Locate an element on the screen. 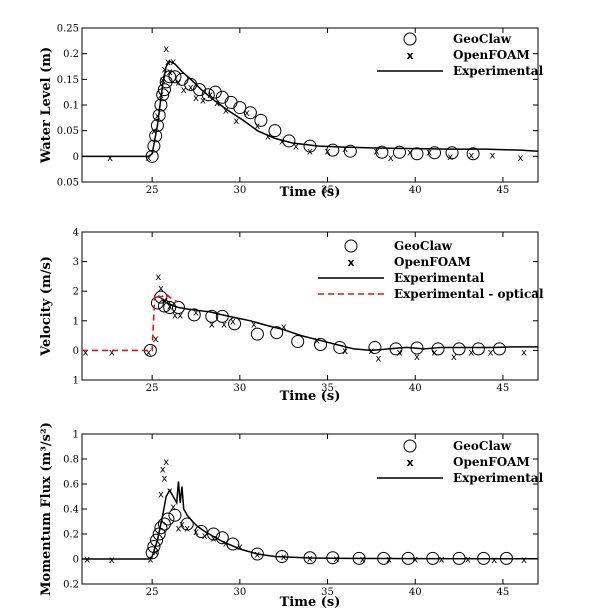 Image resolution: width=611 pixels, height=612 pixels. y-tick-label: 2 is located at coordinates (76, 292).